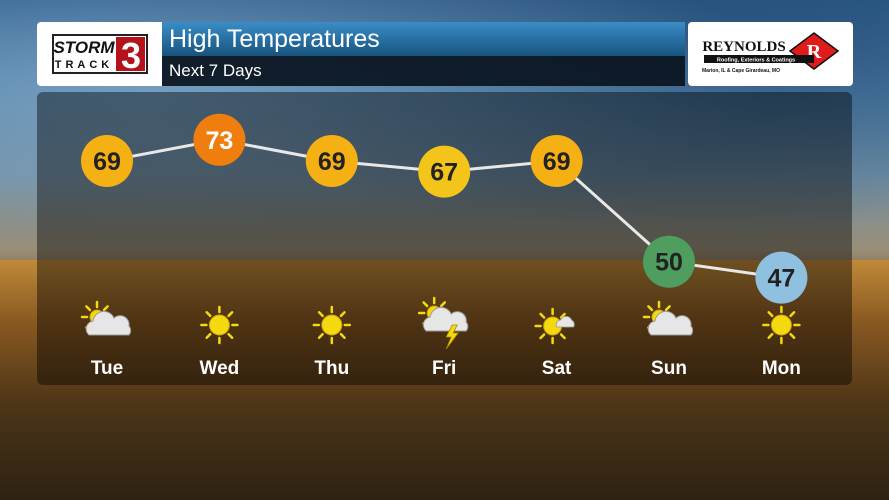 The width and height of the screenshot is (889, 500). I want to click on svg-text: REYNOLDS, so click(743, 47).